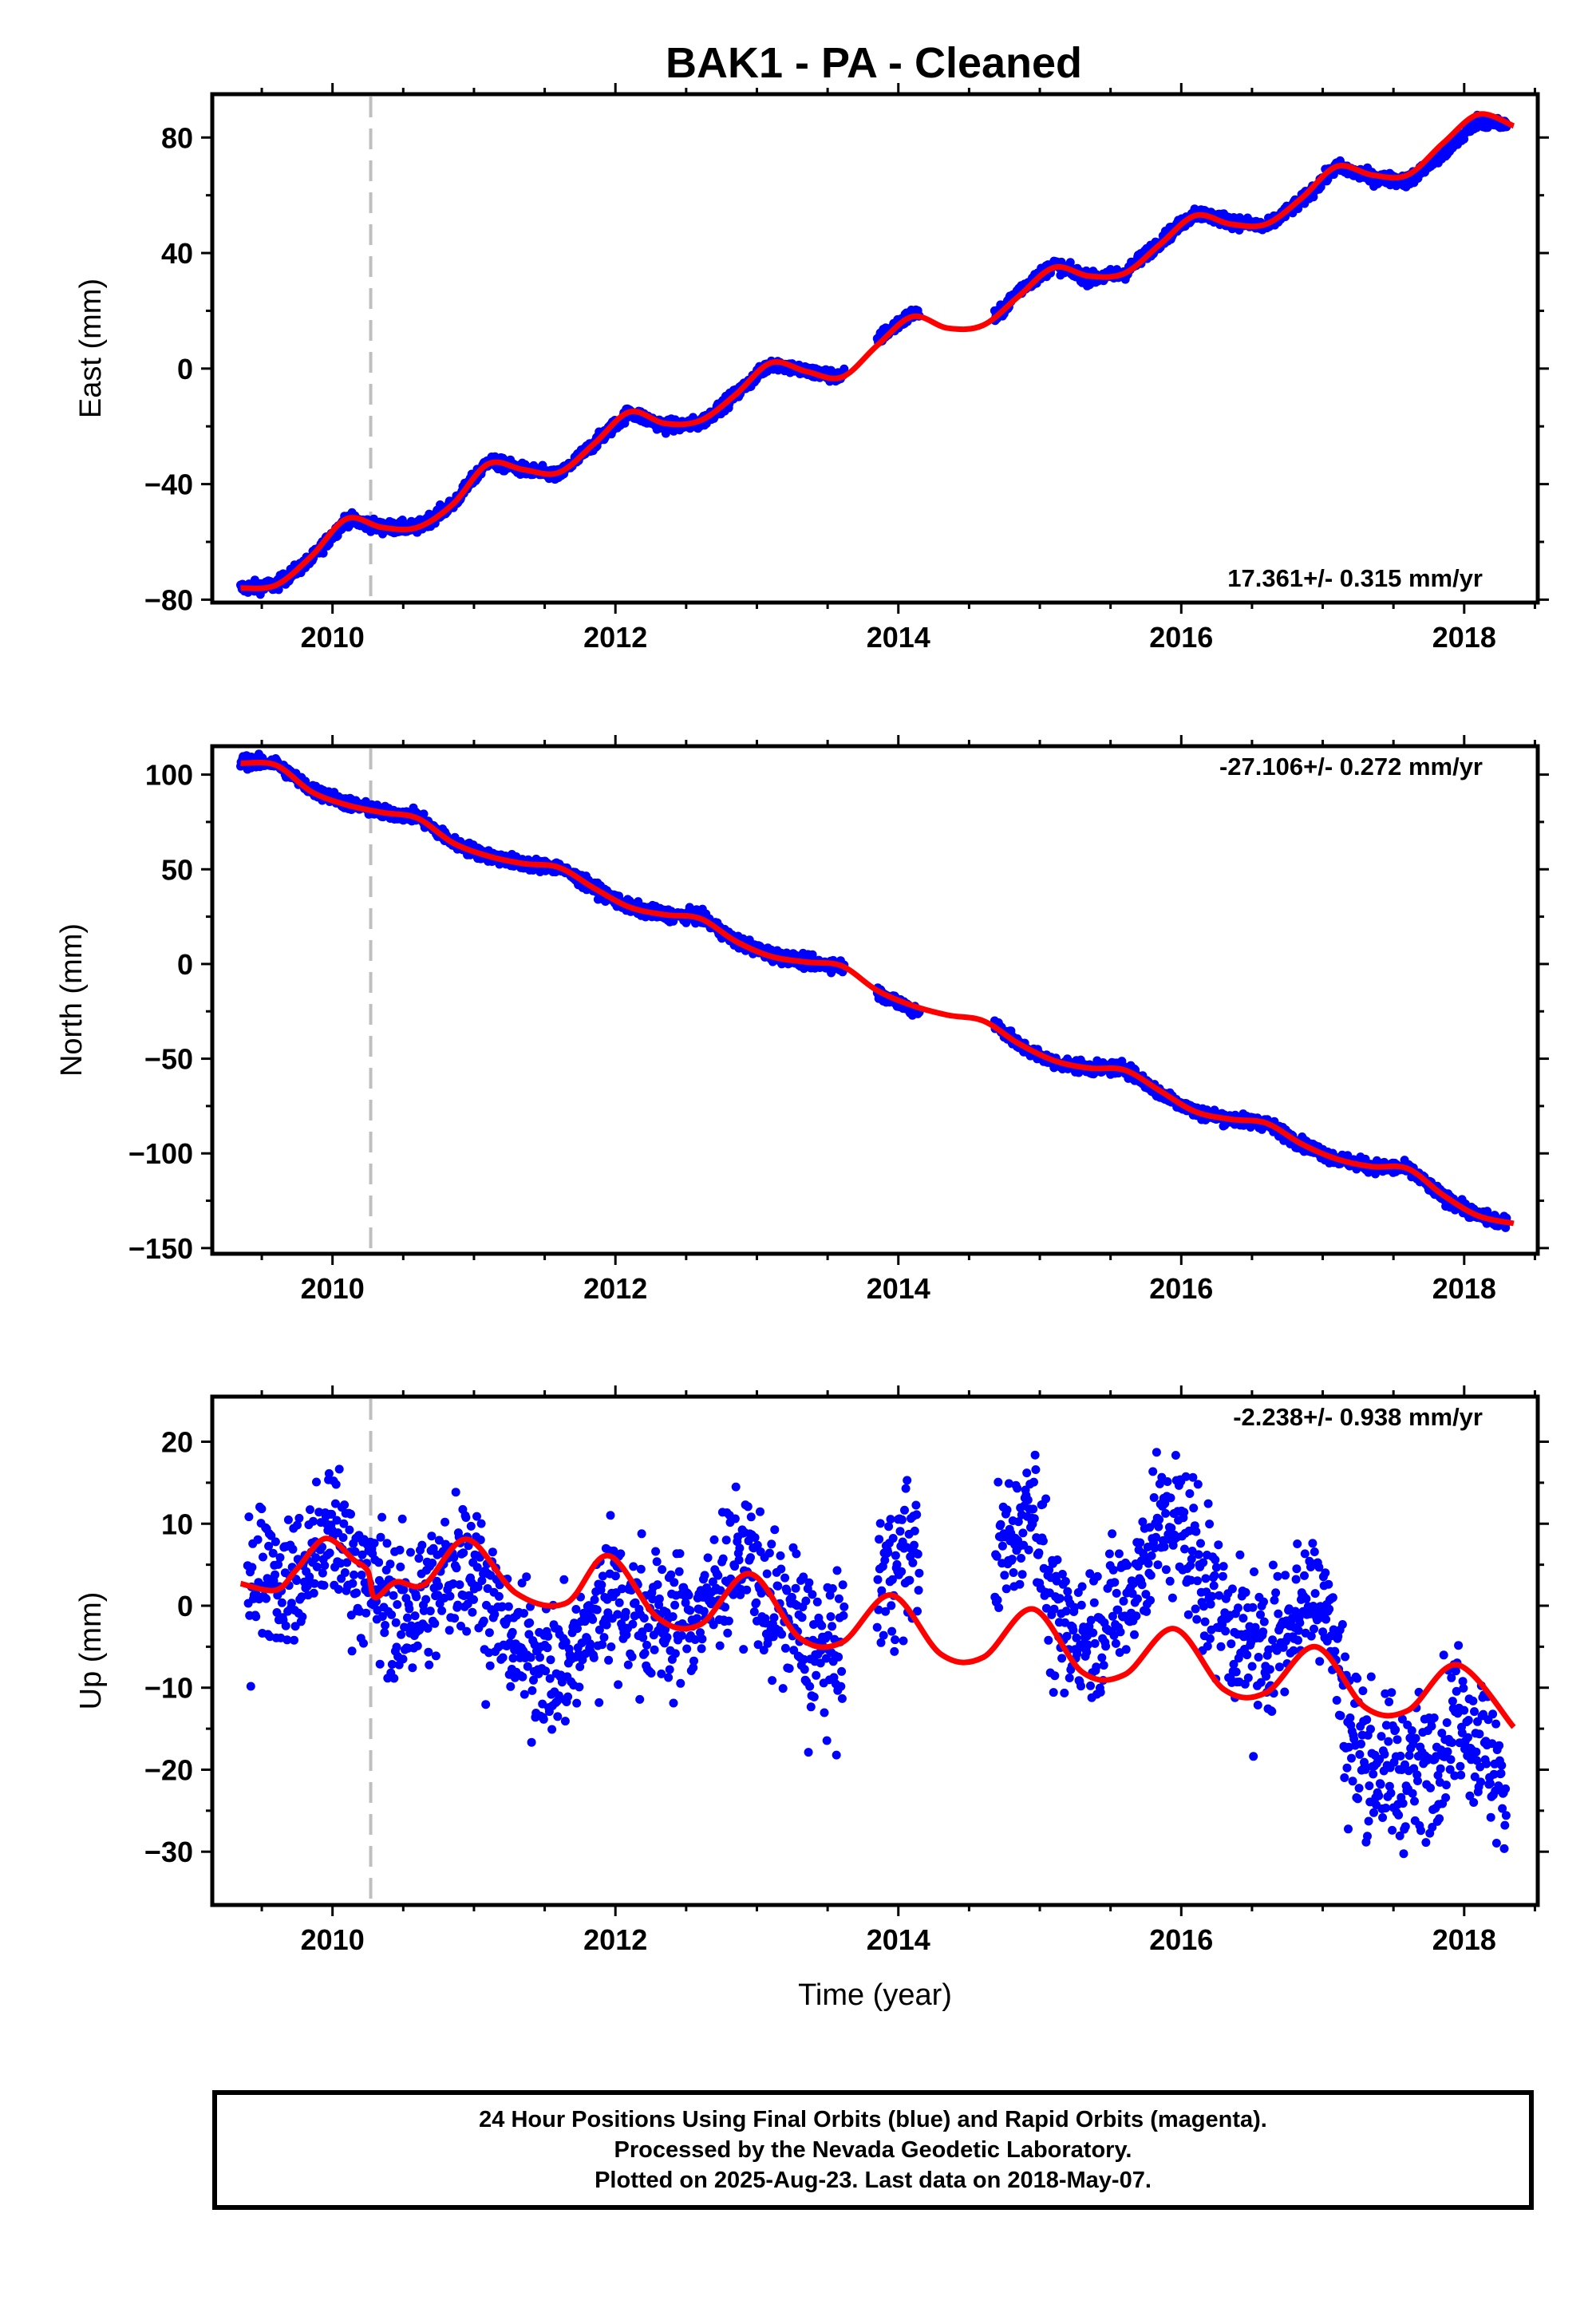 The height and width of the screenshot is (2316, 1596). Describe the element at coordinates (169, 775) in the screenshot. I see `y-tick-label: 100` at that location.